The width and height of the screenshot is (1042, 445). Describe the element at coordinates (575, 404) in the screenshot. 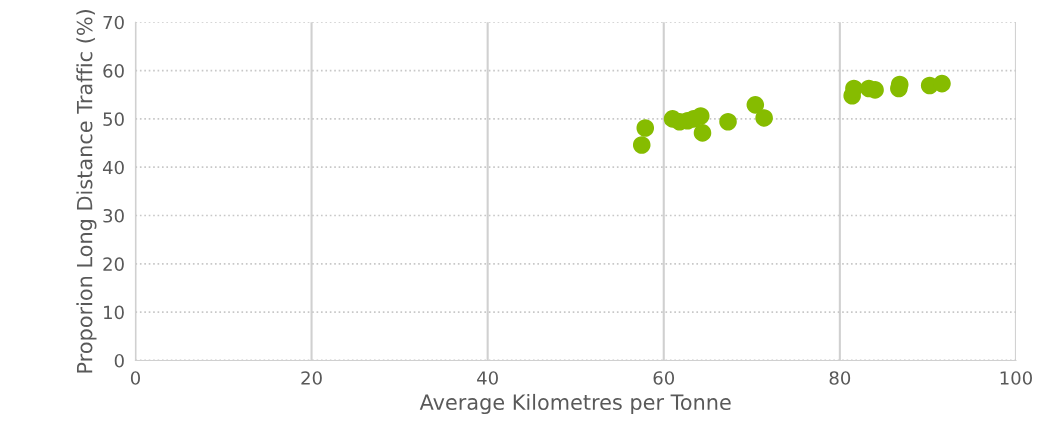

I see `x-axis-title: Average Kilometres per Tonne` at that location.